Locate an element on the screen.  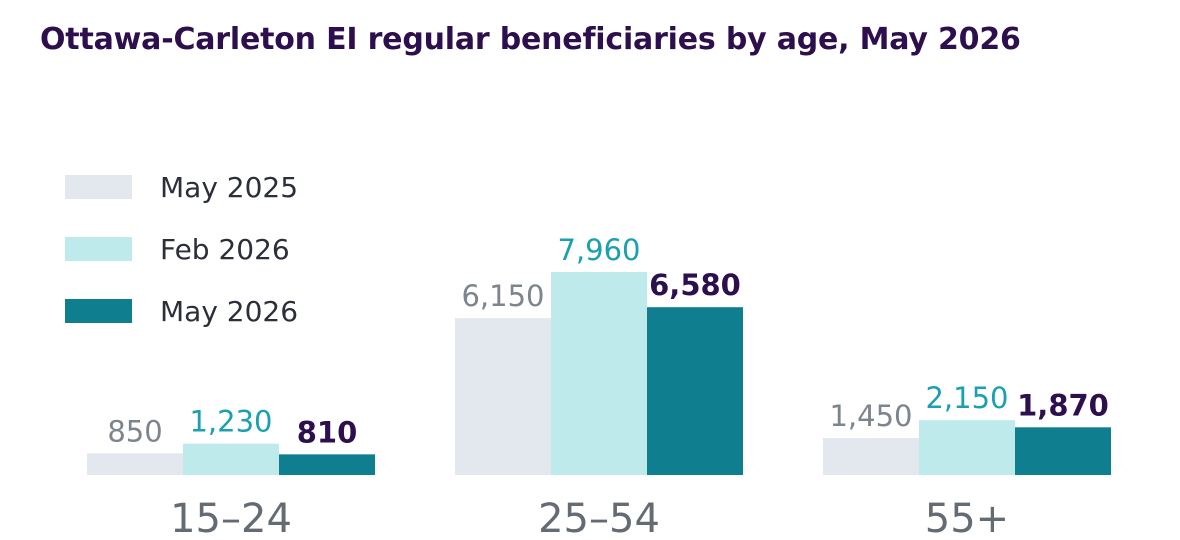
category-label-15-24: 15–24 is located at coordinates (231, 518).